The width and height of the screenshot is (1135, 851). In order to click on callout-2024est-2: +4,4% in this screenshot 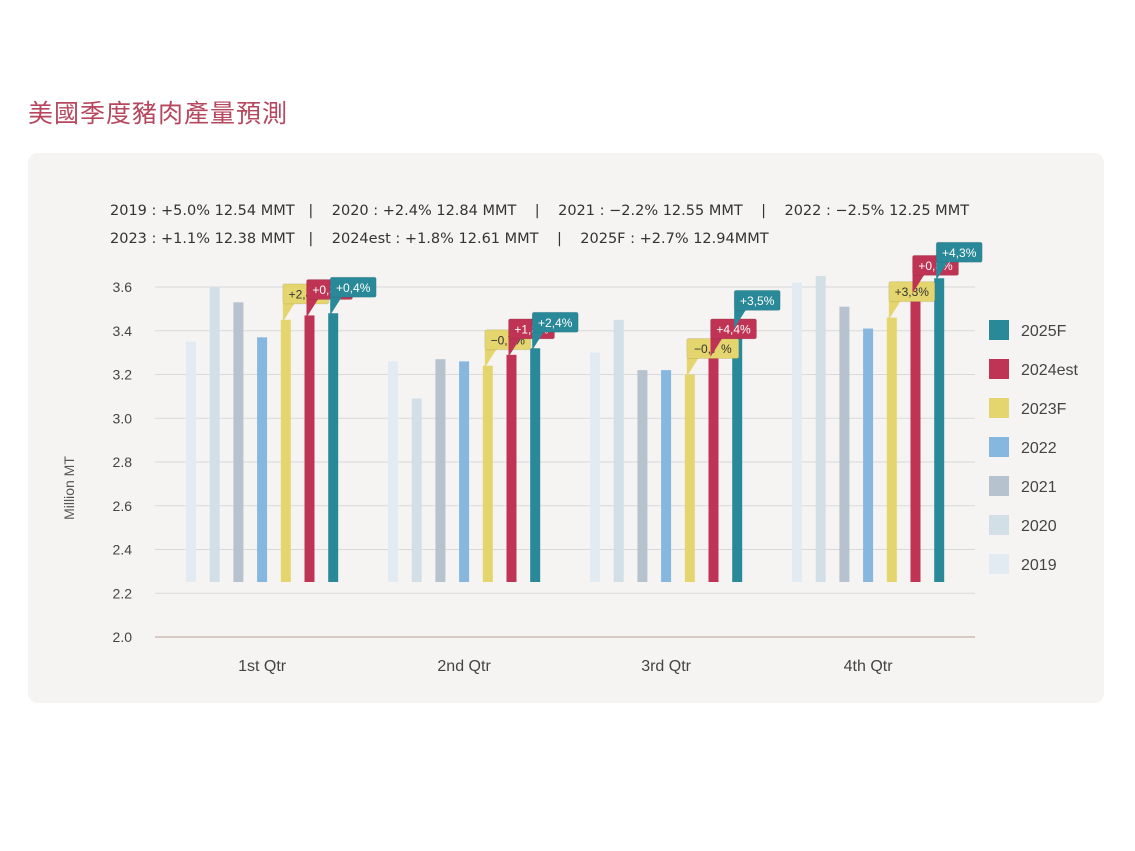, I will do `click(733, 337)`.